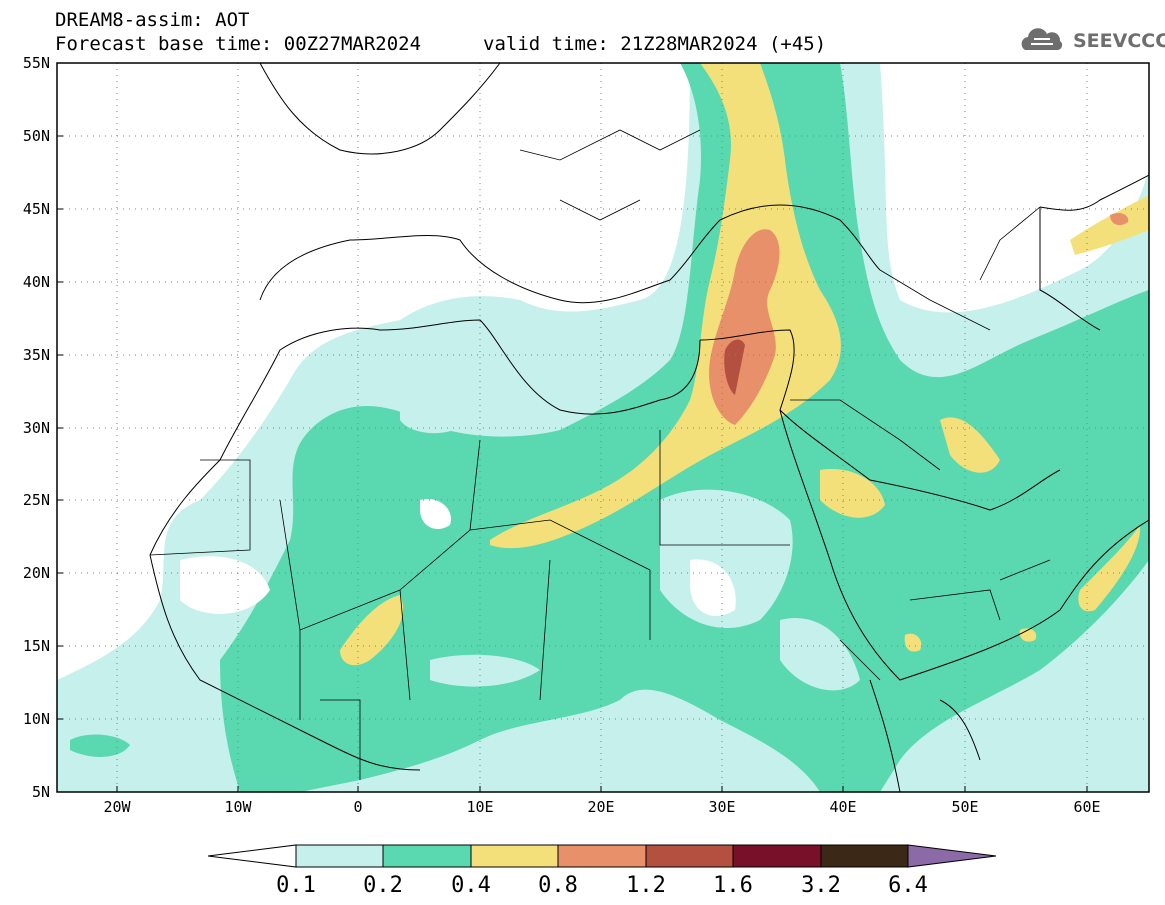 The image size is (1165, 905). What do you see at coordinates (383, 885) in the screenshot?
I see `colorbar-label: 0.2` at bounding box center [383, 885].